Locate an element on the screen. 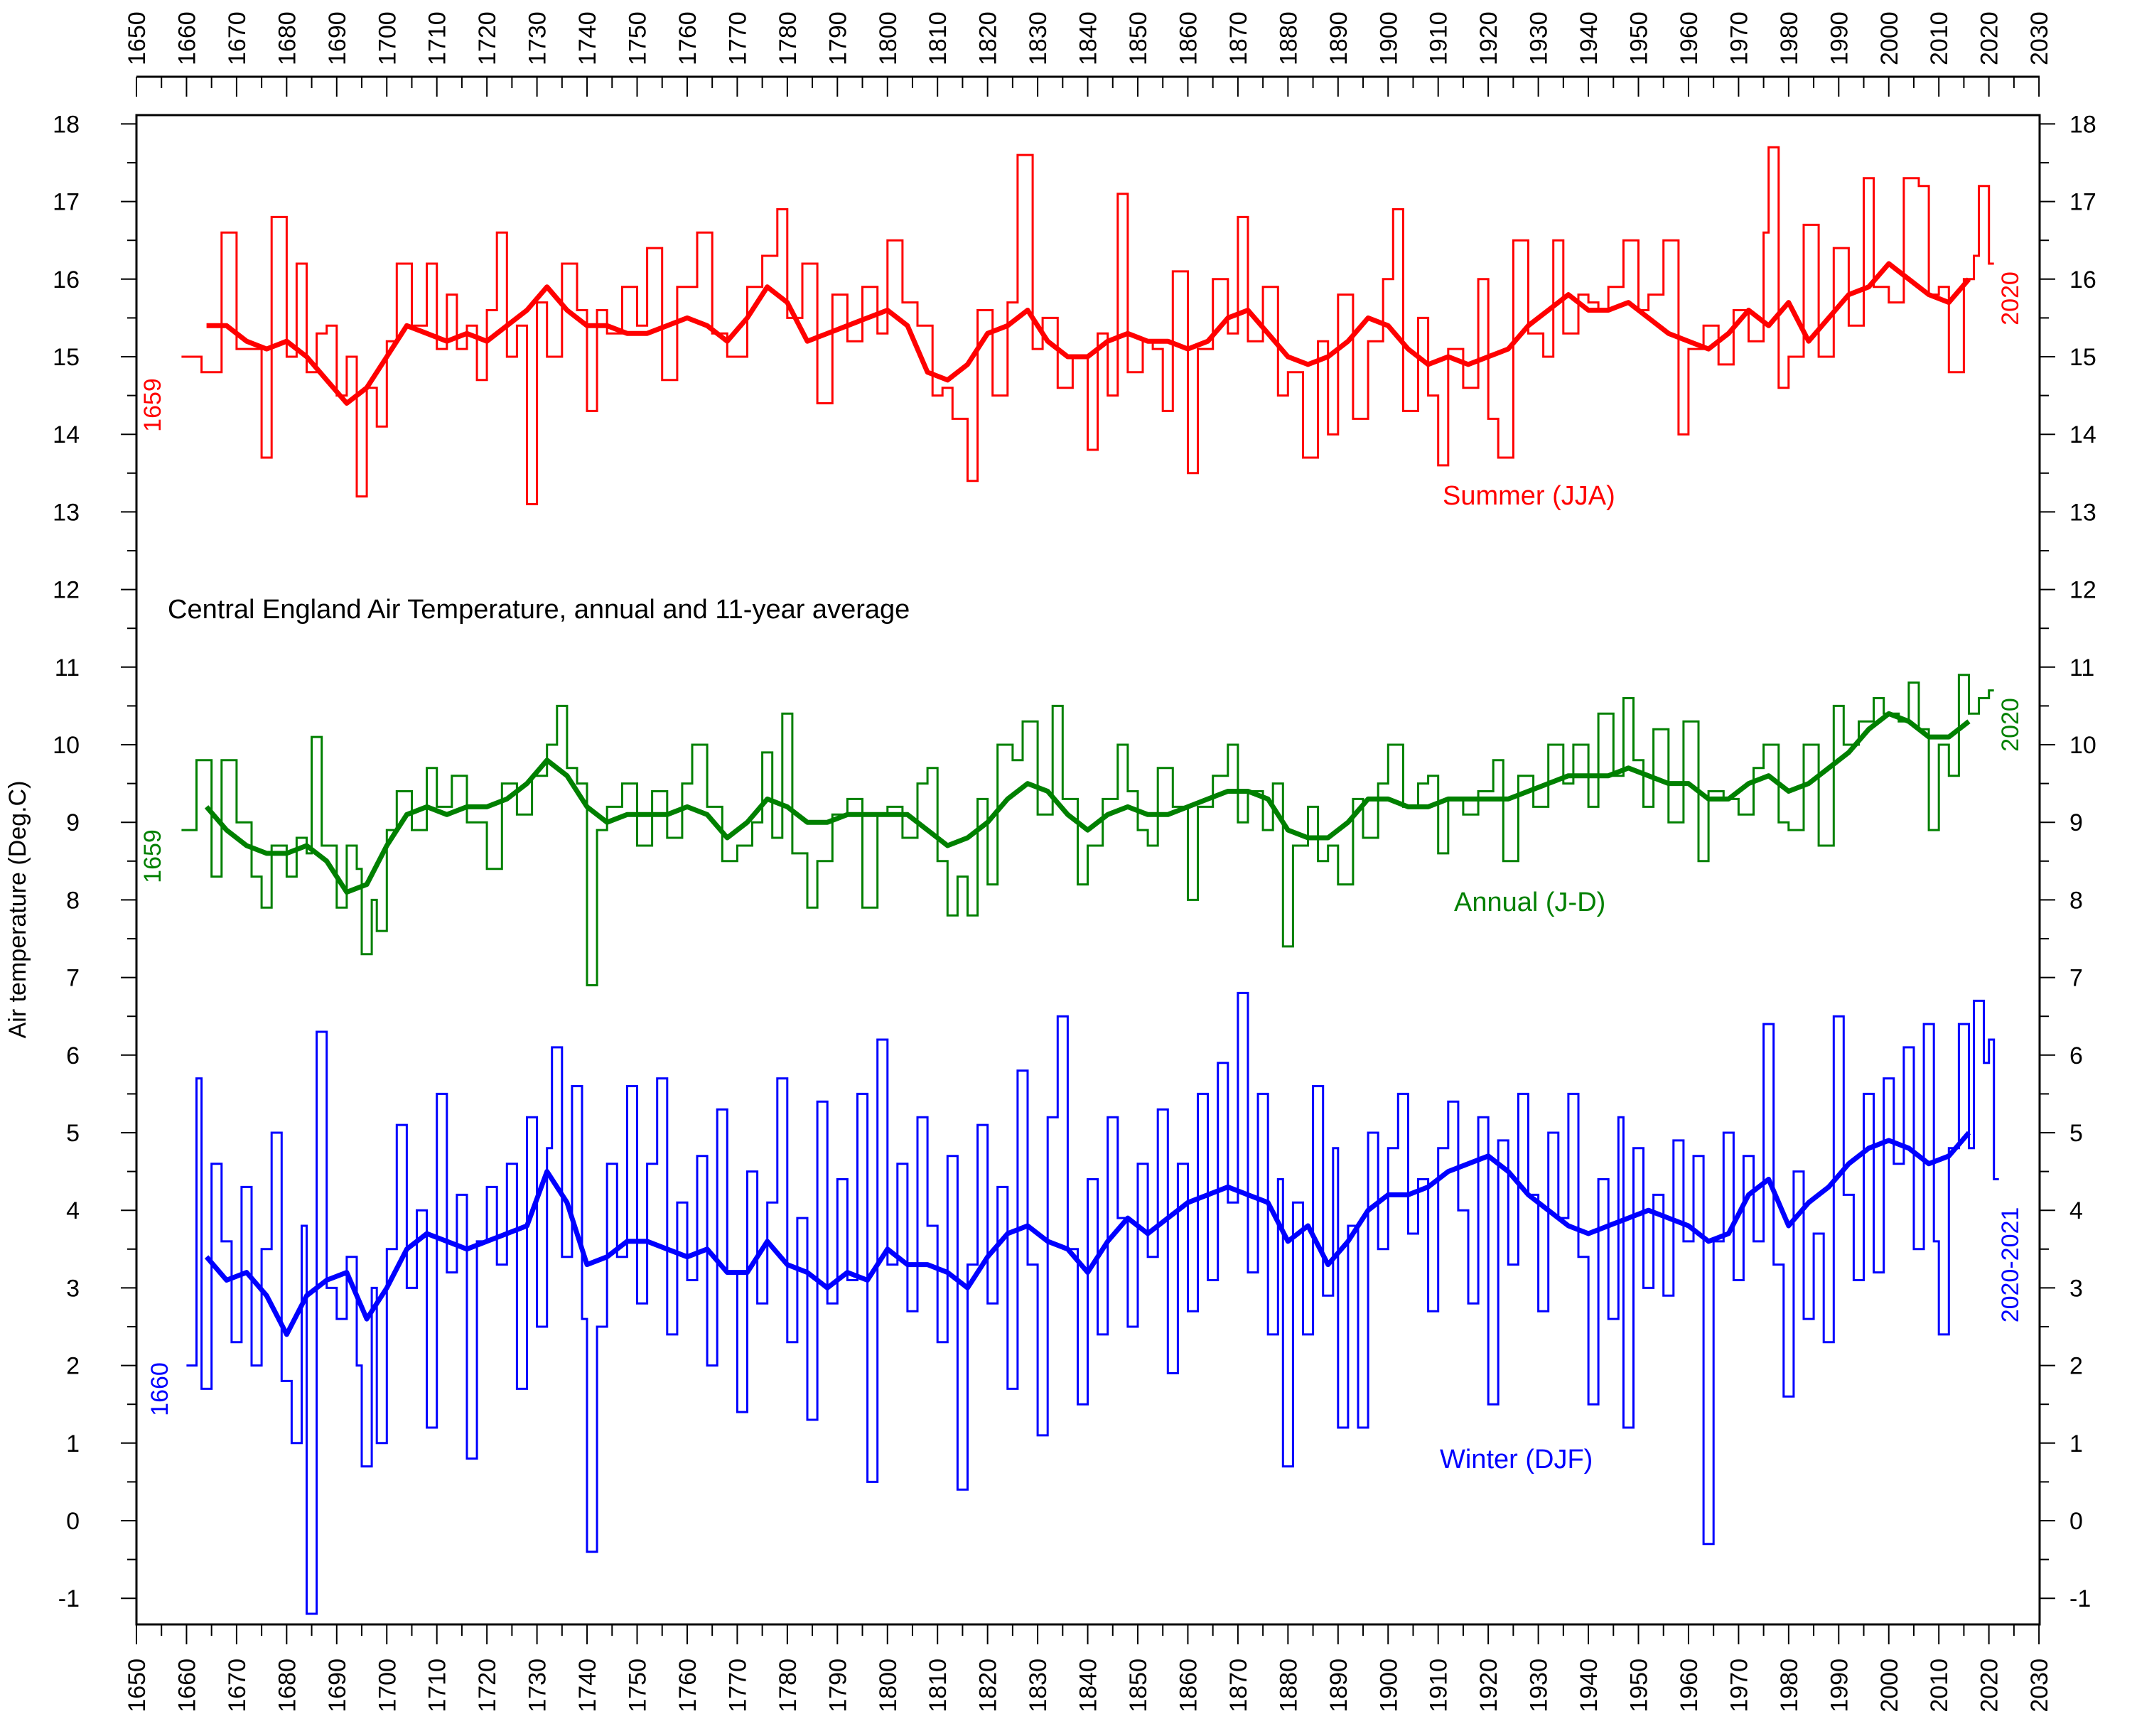 The height and width of the screenshot is (1736, 2132). y-tick-label-right: 12 is located at coordinates (2082, 590).